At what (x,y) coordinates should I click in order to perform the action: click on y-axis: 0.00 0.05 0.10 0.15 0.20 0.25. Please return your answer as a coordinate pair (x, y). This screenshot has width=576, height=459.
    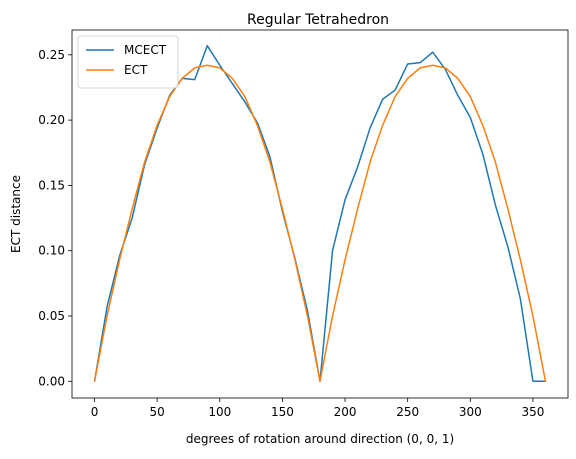
    Looking at the image, I should click on (55, 218).